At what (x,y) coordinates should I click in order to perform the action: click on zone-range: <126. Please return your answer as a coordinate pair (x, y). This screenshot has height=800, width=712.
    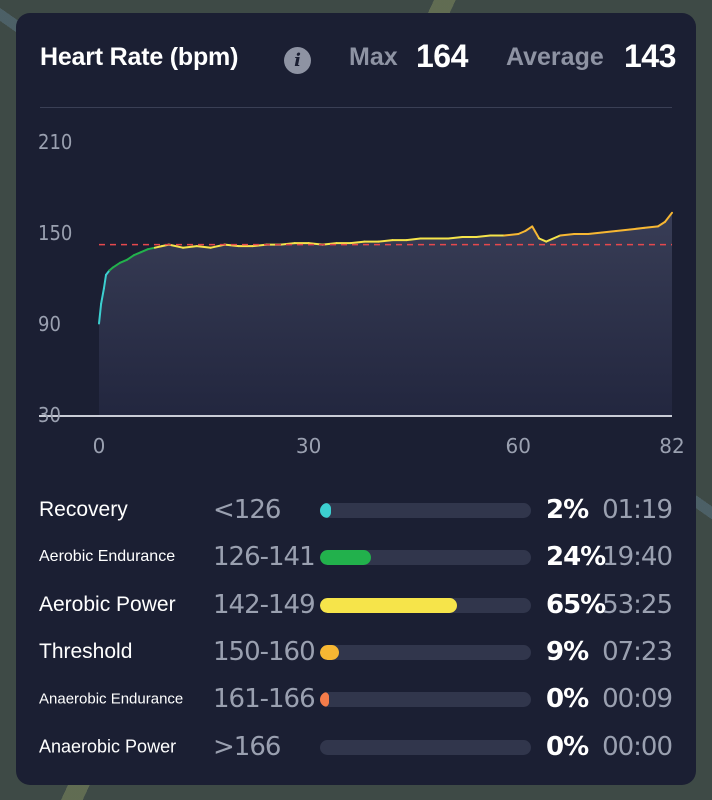
    Looking at the image, I should click on (247, 509).